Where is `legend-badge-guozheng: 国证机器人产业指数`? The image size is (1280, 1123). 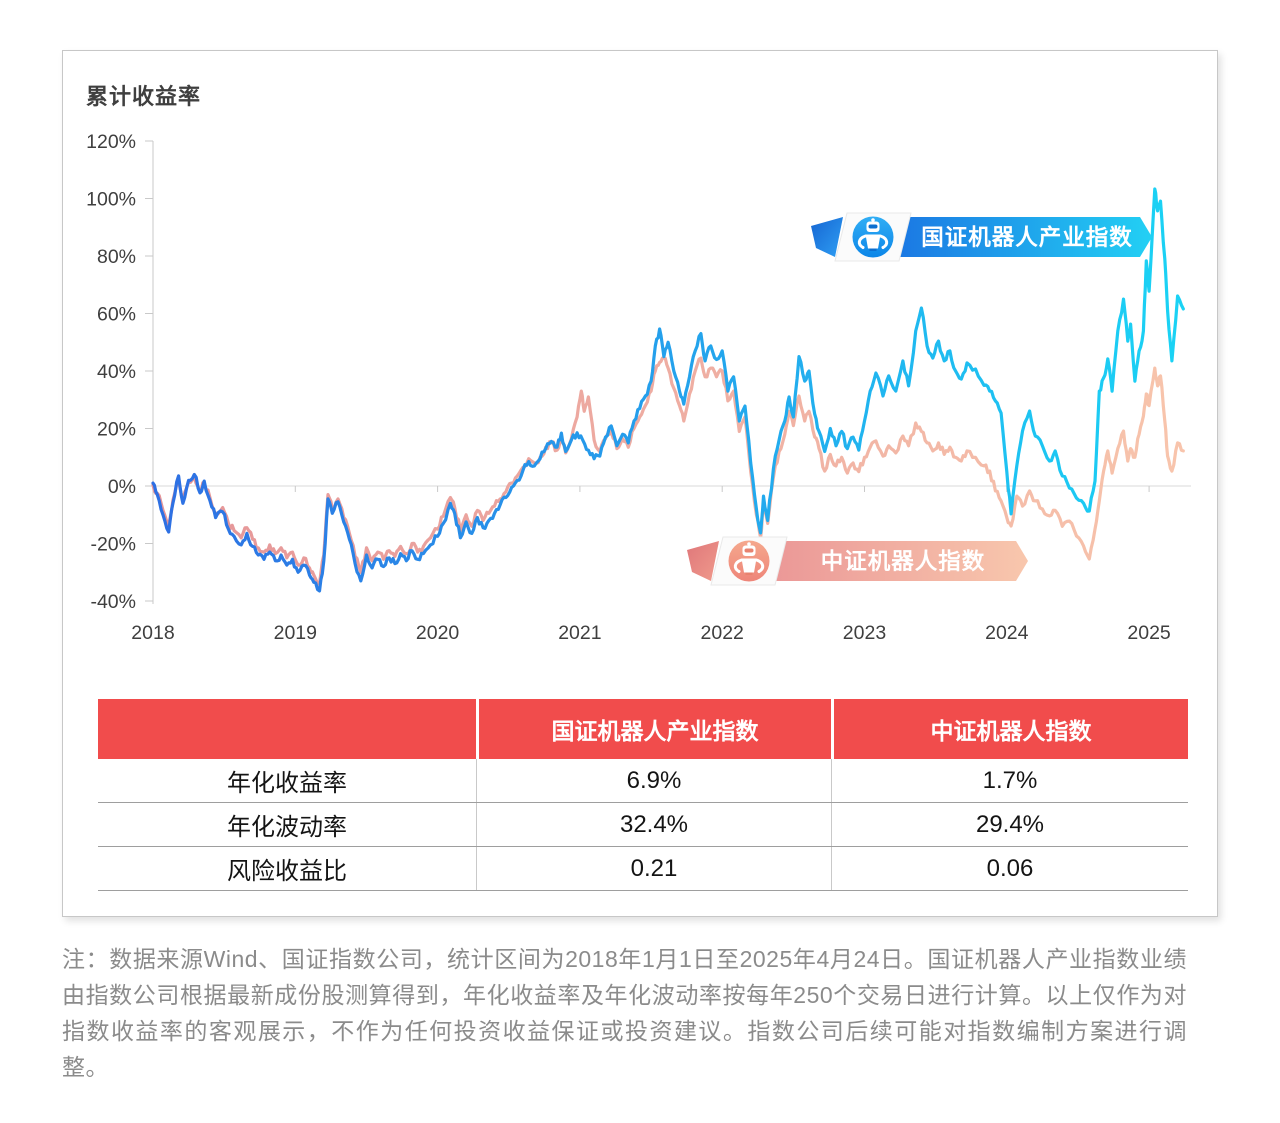 legend-badge-guozheng: 国证机器人产业指数 is located at coordinates (980, 237).